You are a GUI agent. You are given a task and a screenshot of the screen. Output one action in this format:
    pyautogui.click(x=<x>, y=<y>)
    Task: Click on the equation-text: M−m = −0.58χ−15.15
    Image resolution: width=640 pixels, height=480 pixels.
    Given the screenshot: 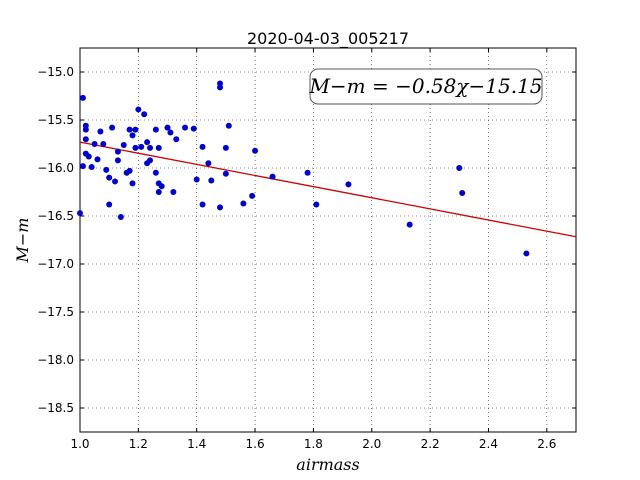 What is the action you would take?
    pyautogui.click(x=425, y=86)
    